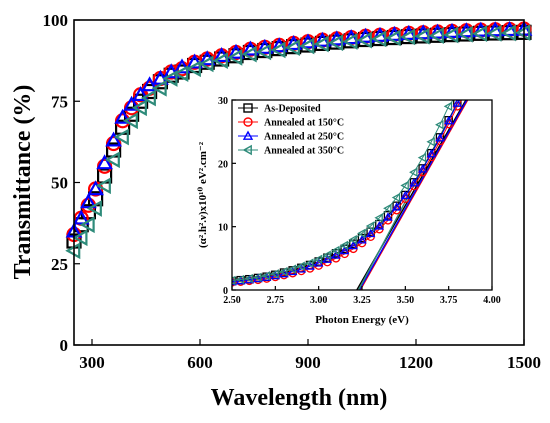 The image size is (550, 423). I want to click on inset-y-tick-label: 20, so click(223, 164).